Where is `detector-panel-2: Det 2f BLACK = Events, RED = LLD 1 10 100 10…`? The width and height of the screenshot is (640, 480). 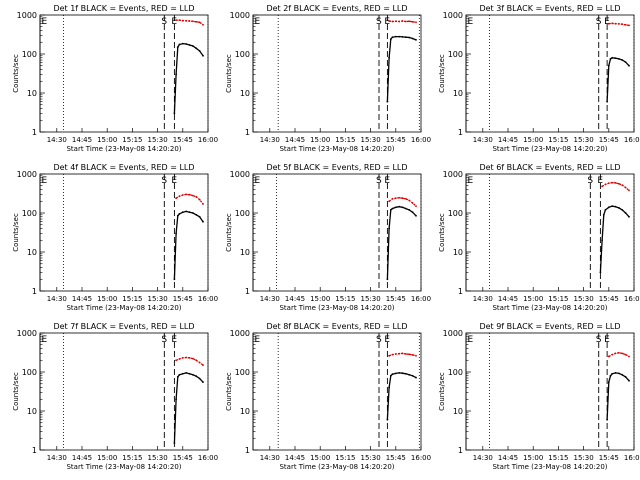 detector-panel-2: Det 2f BLACK = Events, RED = LLD 1 10 100 10… is located at coordinates (328, 78).